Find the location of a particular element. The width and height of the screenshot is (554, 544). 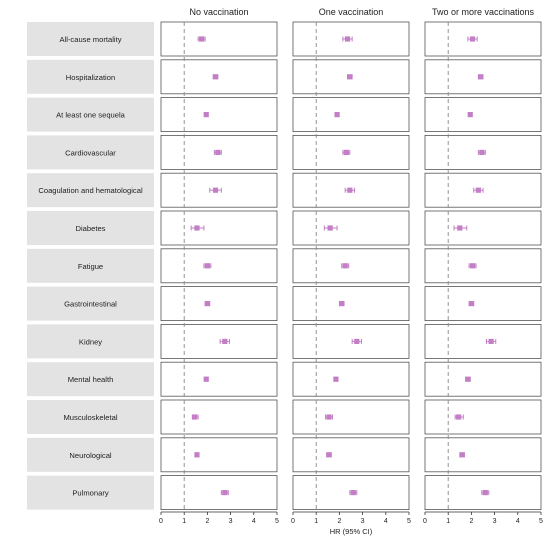

row-label: Pulmonary is located at coordinates (90, 493).